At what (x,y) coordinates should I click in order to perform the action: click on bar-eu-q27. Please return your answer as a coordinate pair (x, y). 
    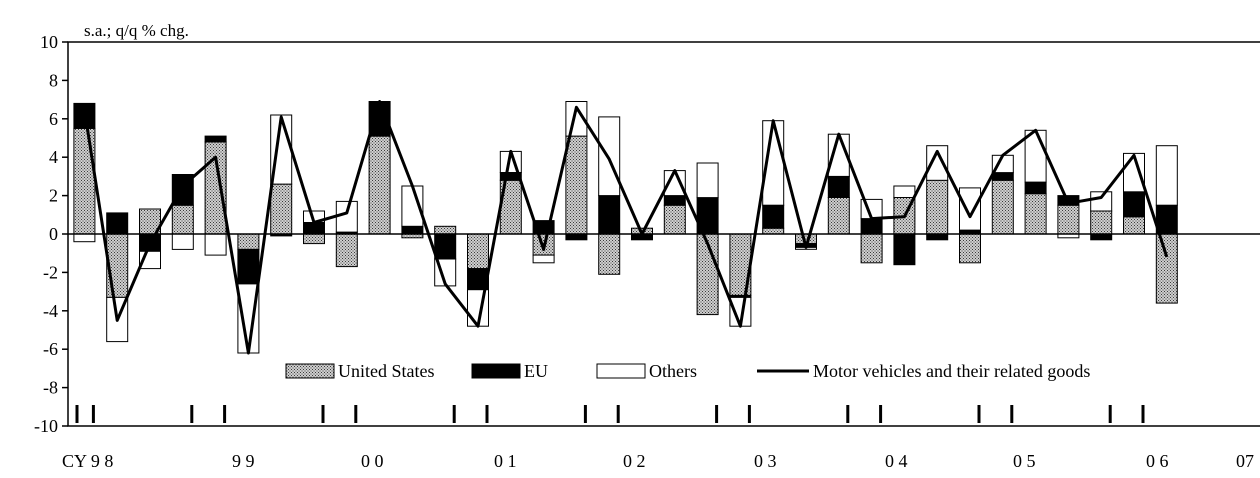
    Looking at the image, I should click on (937, 237).